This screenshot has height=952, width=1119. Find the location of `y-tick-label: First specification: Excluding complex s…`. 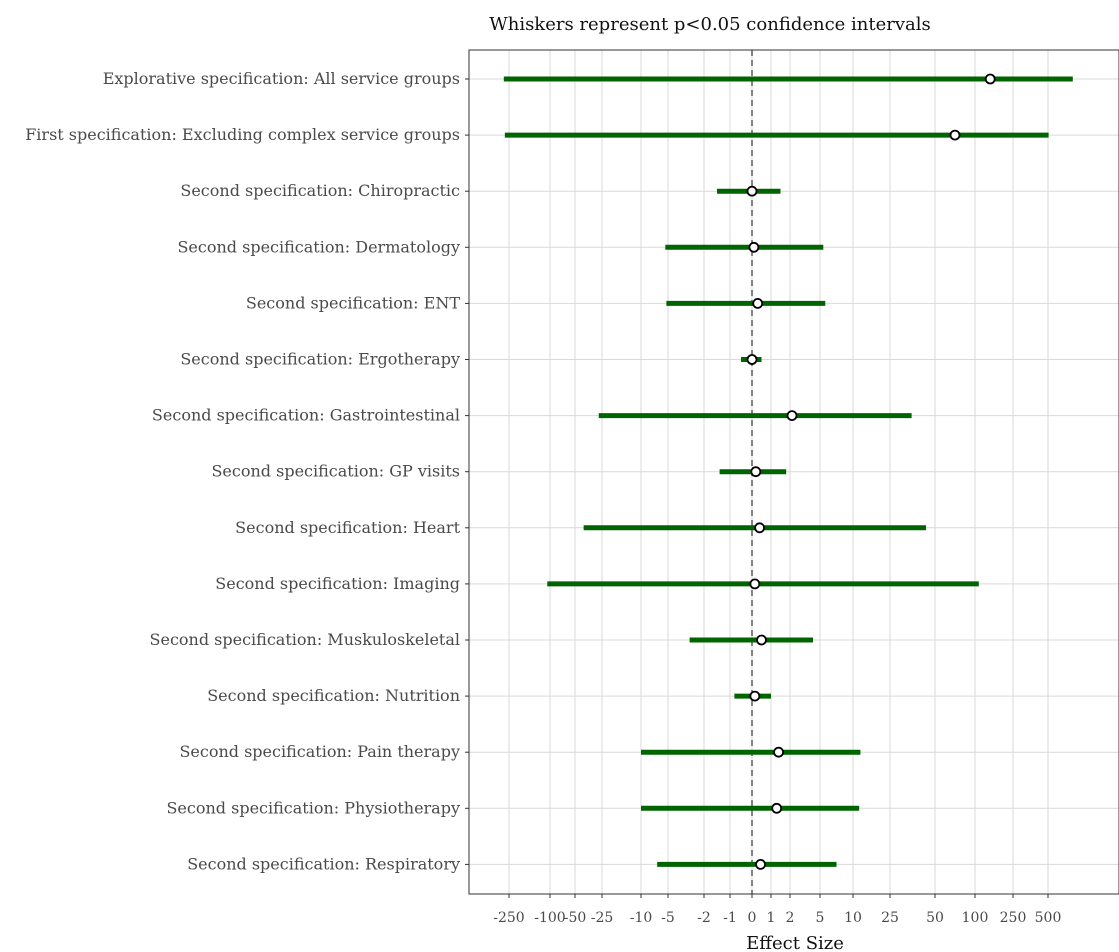

y-tick-label: First specification: Excluding complex s… is located at coordinates (242, 134).